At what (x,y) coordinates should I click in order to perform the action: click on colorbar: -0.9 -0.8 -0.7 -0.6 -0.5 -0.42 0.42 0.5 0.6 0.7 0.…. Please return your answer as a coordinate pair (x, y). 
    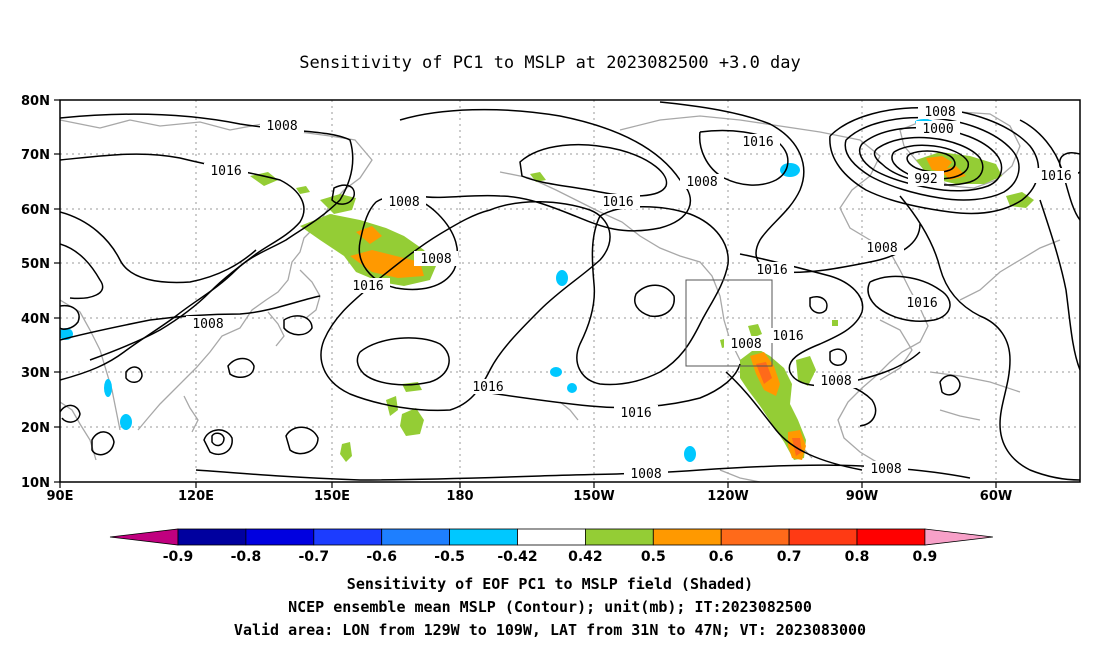
    Looking at the image, I should click on (551, 546).